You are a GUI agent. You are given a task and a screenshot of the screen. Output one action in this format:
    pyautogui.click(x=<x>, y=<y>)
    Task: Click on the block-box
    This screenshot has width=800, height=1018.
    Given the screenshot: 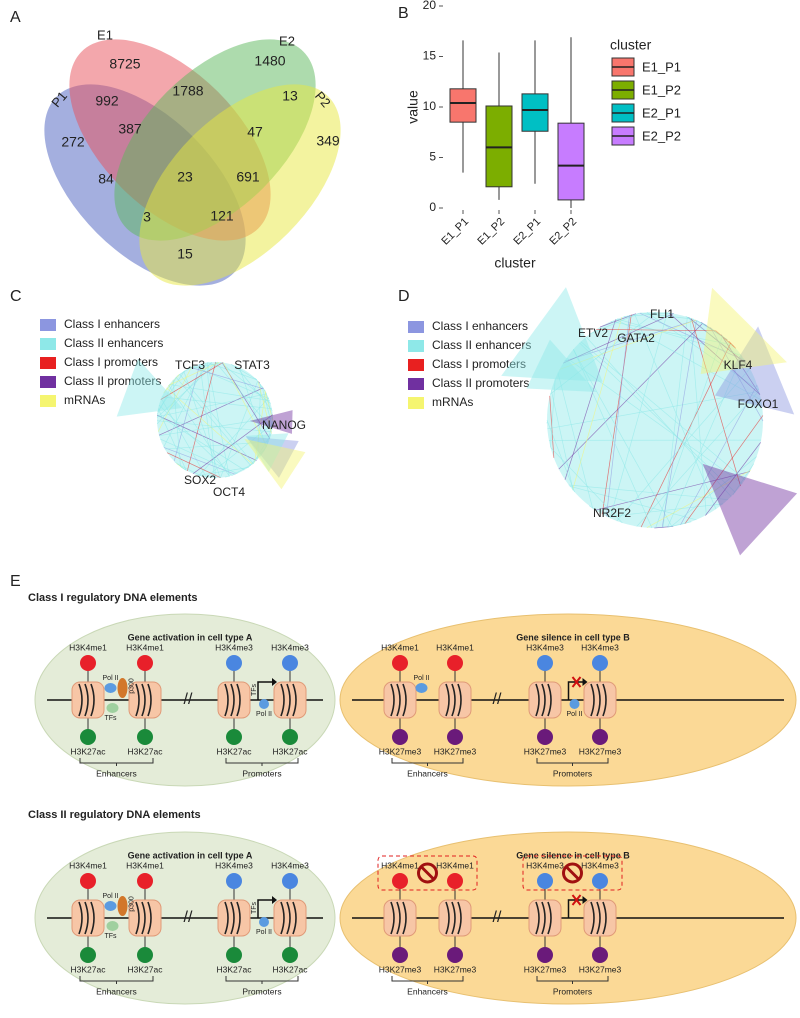 What is the action you would take?
    pyautogui.click(x=572, y=873)
    